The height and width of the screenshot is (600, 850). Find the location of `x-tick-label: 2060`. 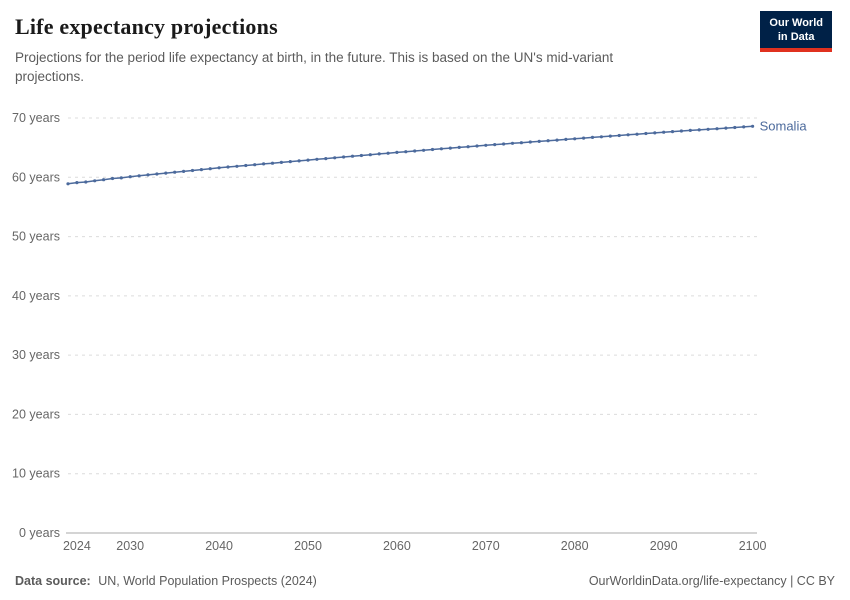

x-tick-label: 2060 is located at coordinates (397, 546).